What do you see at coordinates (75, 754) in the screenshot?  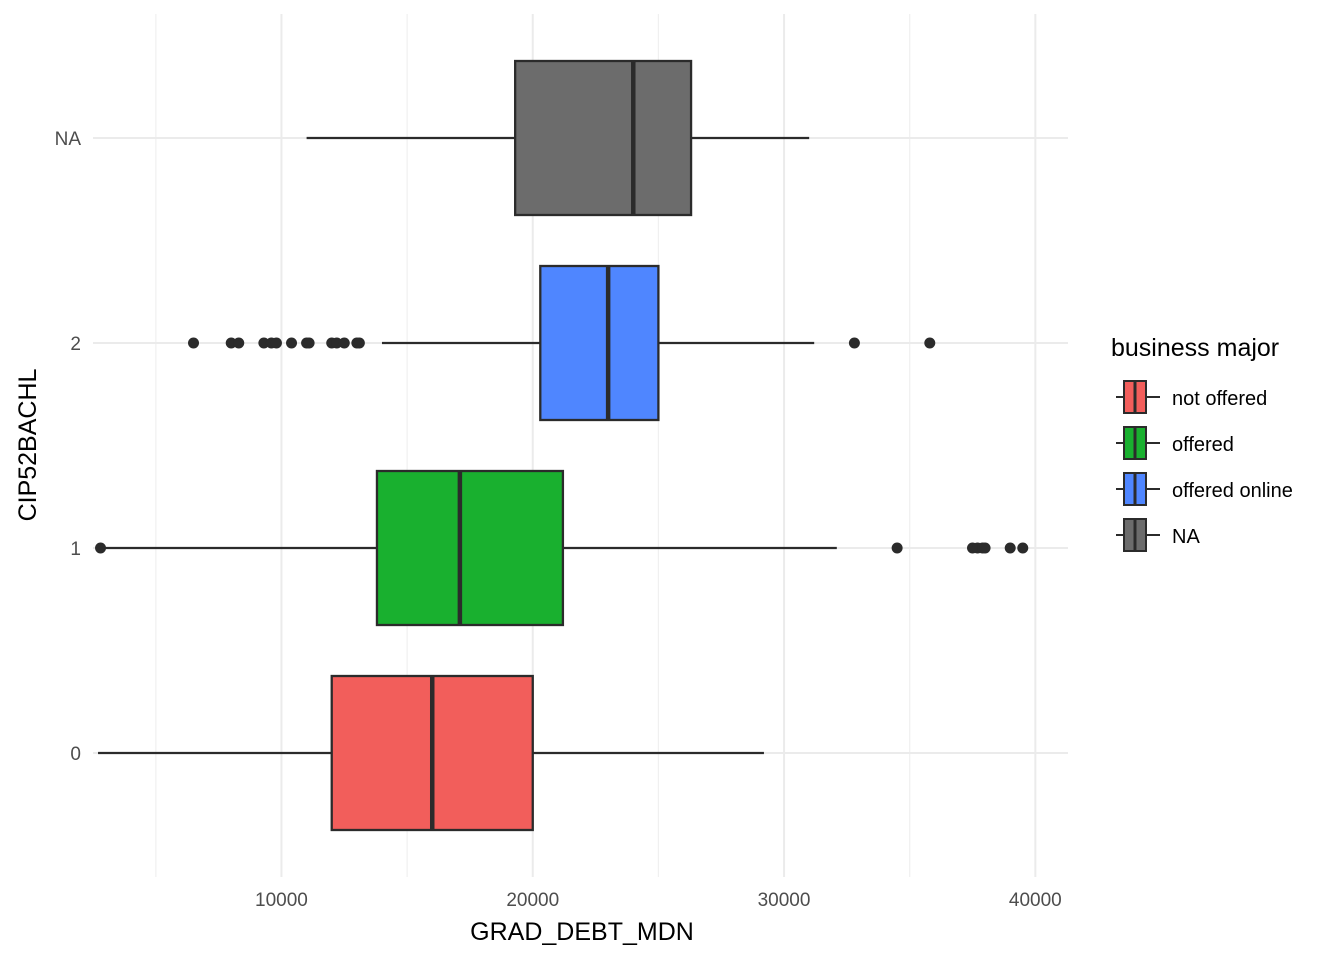 I see `y-tick-label: 0` at bounding box center [75, 754].